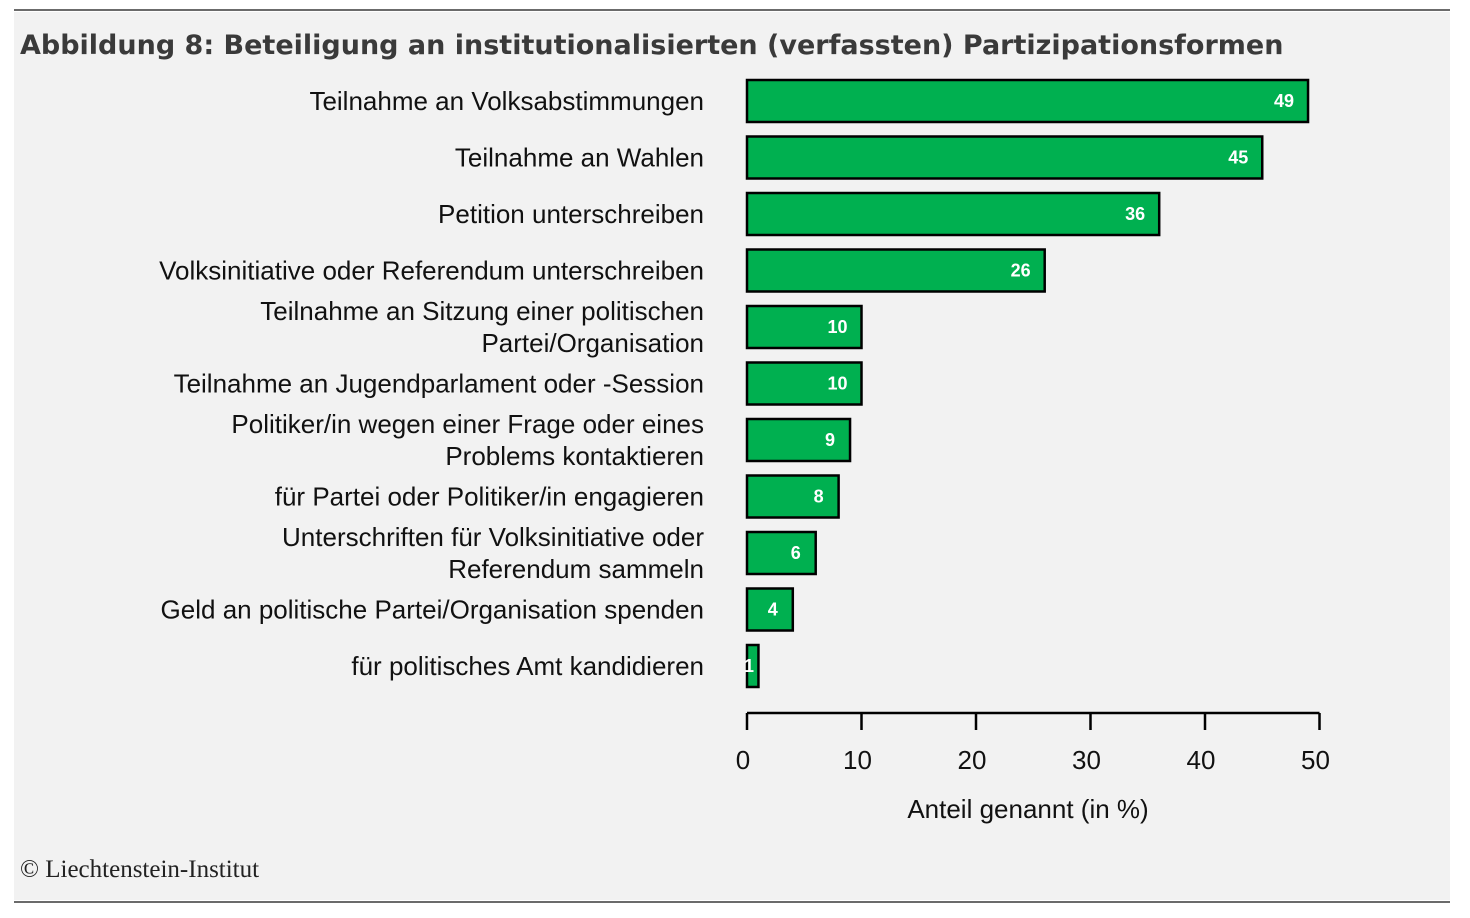  I want to click on category-label: Problems kontaktieren, so click(574, 456).